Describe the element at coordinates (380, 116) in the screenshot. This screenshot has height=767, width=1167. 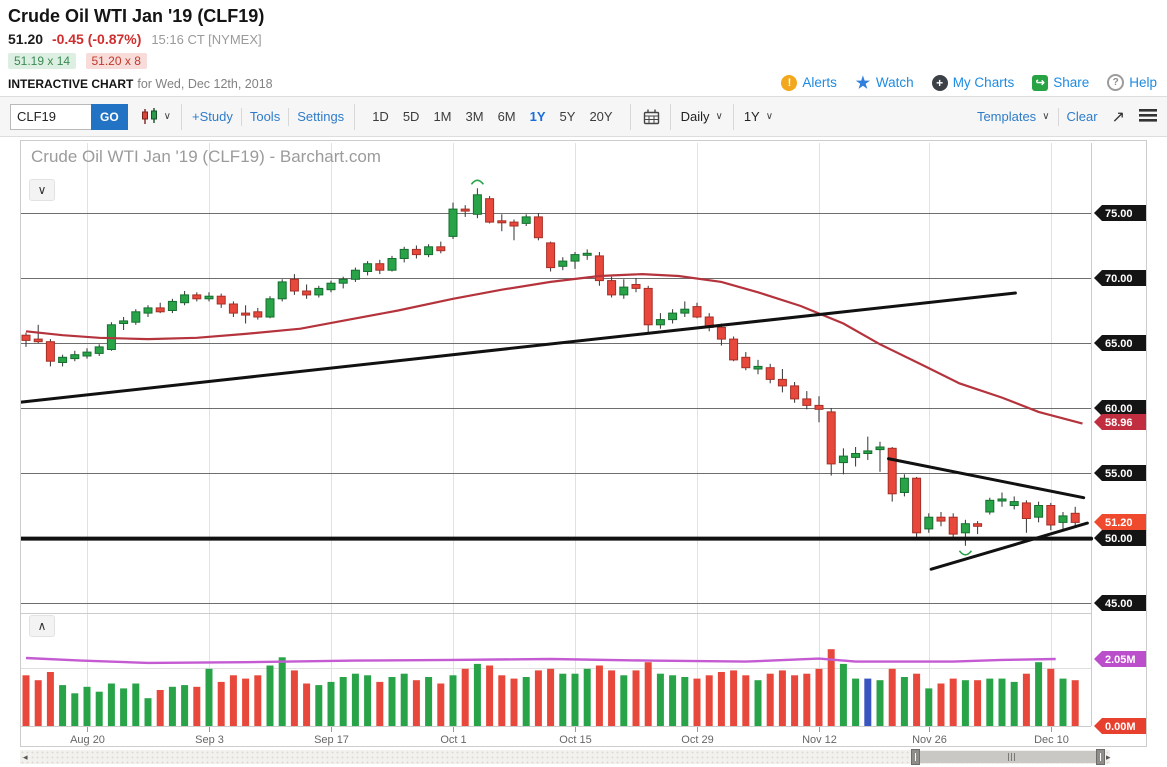
I see `range-1d: 1D` at that location.